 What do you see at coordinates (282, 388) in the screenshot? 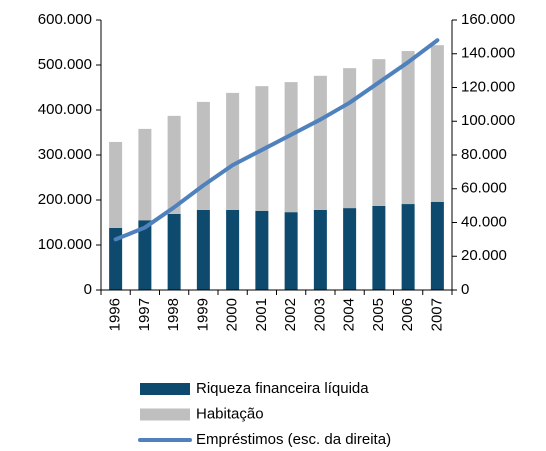
I see `legend-label: Riqueza financeira líquida` at bounding box center [282, 388].